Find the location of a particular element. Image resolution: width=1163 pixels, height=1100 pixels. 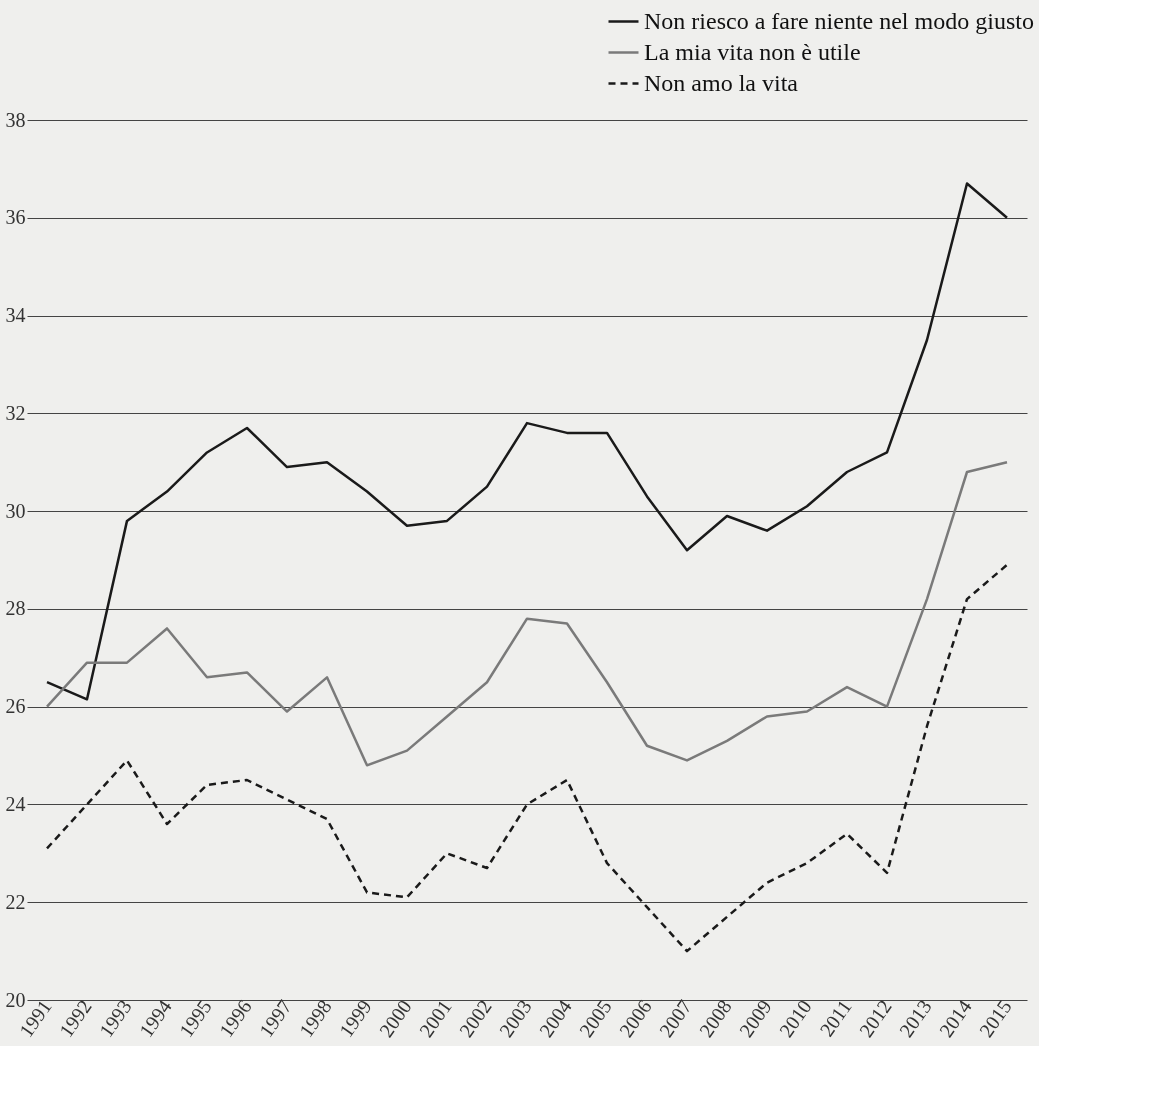

y-tick-label: 36 is located at coordinates (15, 217).